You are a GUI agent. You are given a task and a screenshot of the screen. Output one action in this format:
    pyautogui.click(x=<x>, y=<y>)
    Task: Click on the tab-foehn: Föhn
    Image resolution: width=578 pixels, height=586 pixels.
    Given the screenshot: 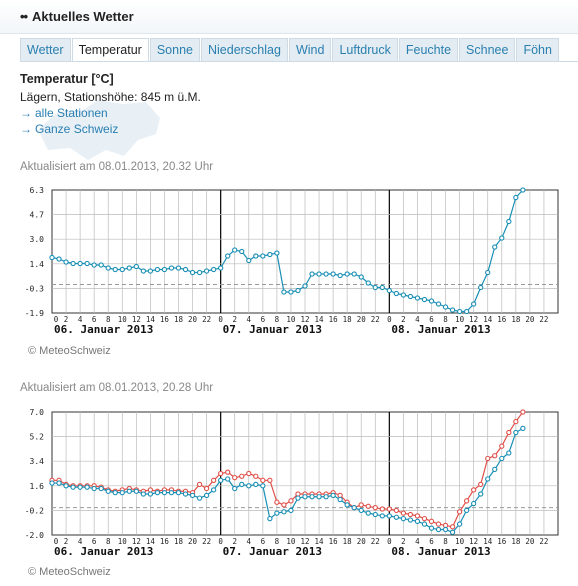 What is the action you would take?
    pyautogui.click(x=537, y=50)
    